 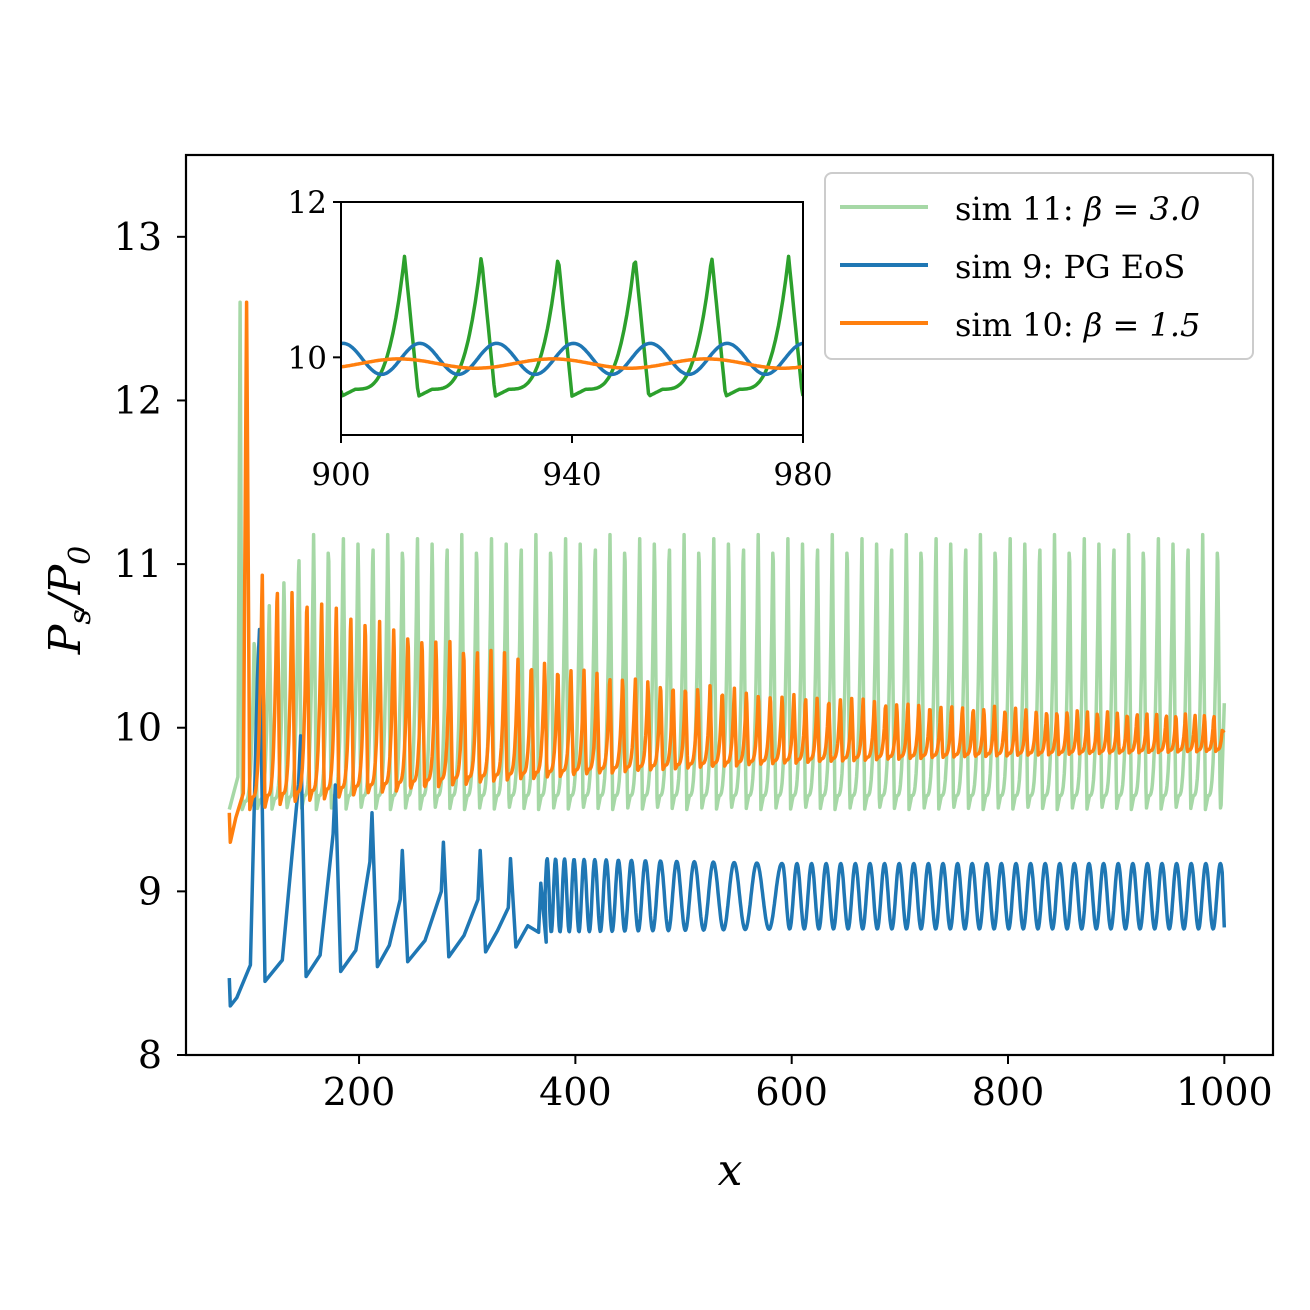 I want to click on legend-box, so click(x=1039, y=266).